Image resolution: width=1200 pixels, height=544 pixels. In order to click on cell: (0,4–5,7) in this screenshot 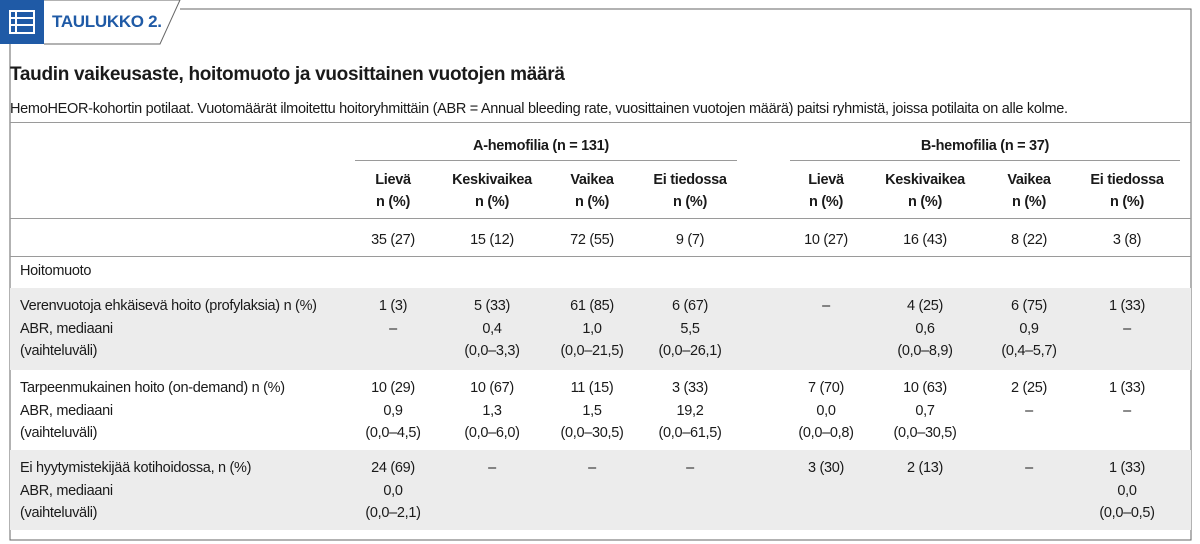, I will do `click(1029, 351)`.